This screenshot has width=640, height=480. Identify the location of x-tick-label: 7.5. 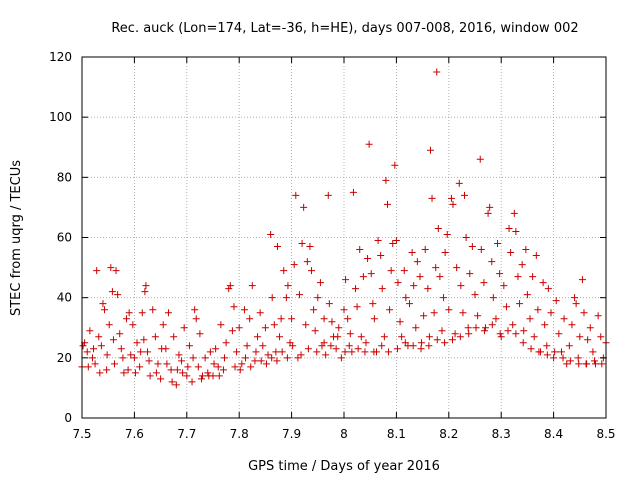
(81, 434).